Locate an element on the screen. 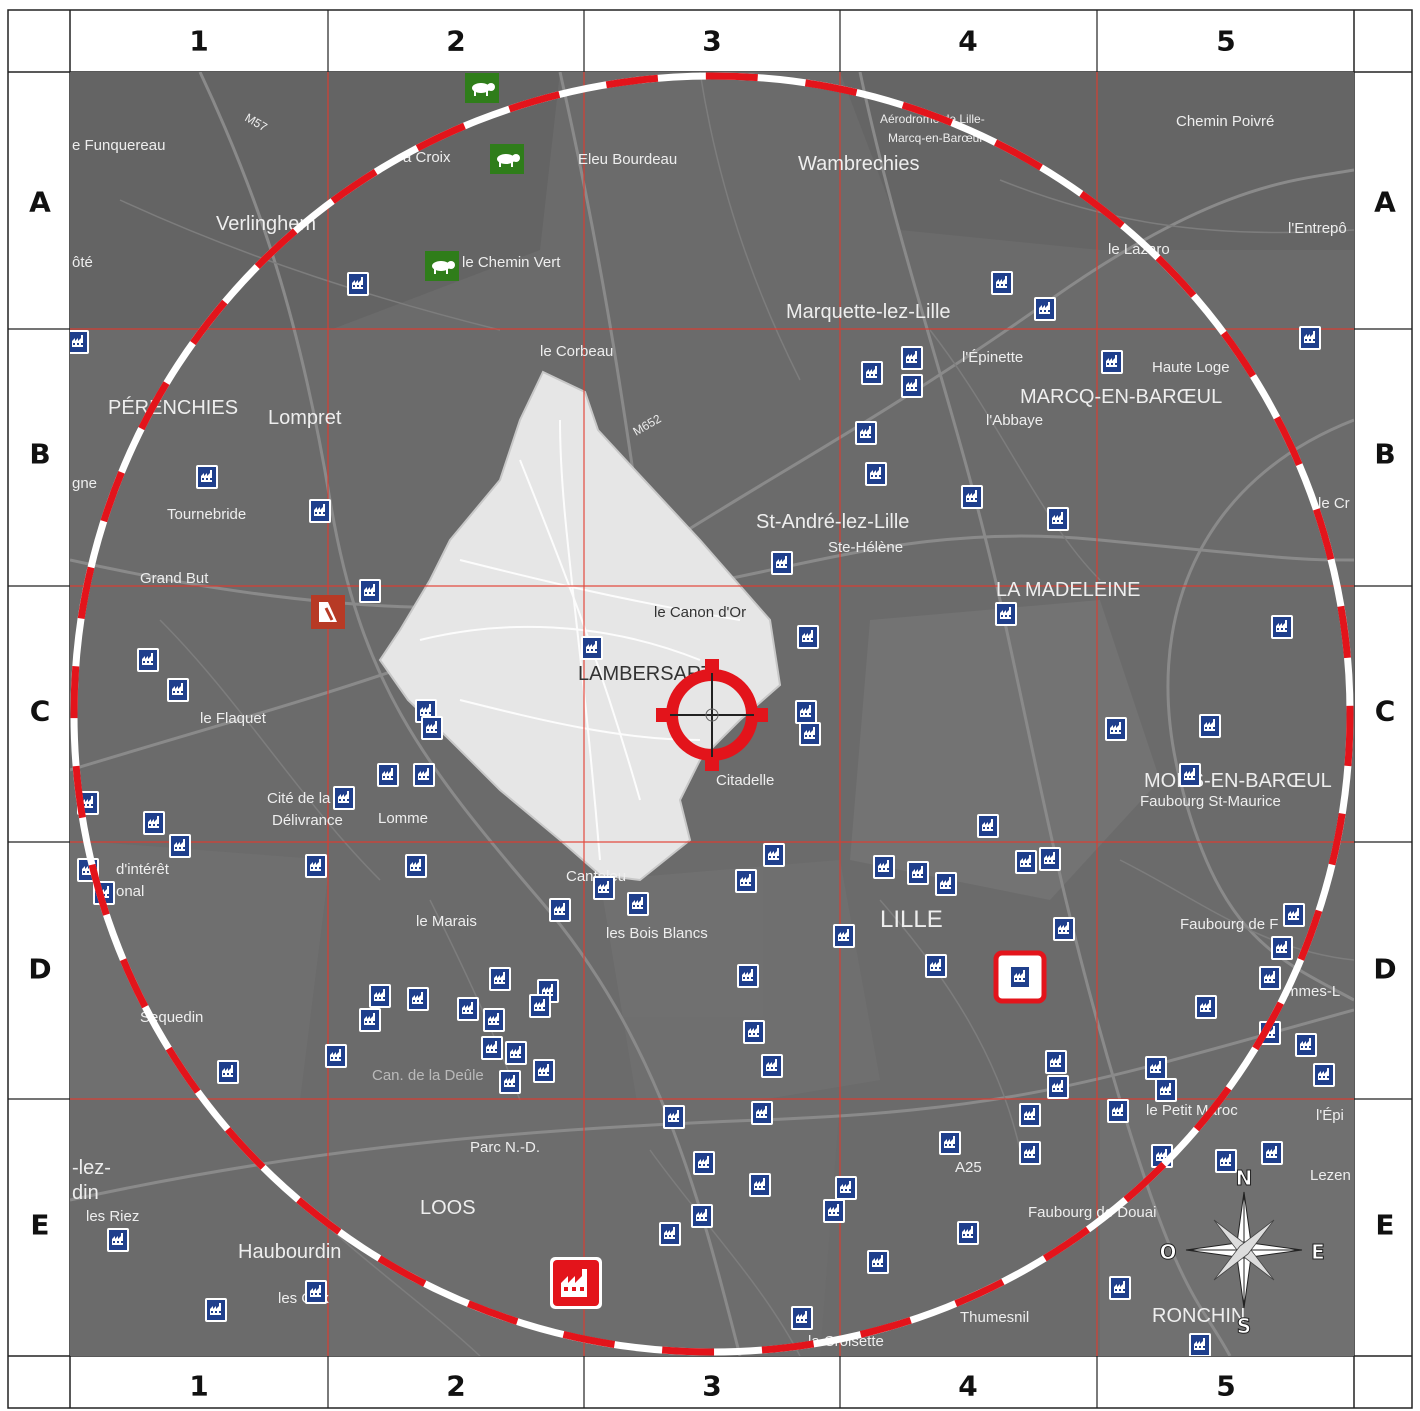  primary-factory-icon is located at coordinates (576, 1283).